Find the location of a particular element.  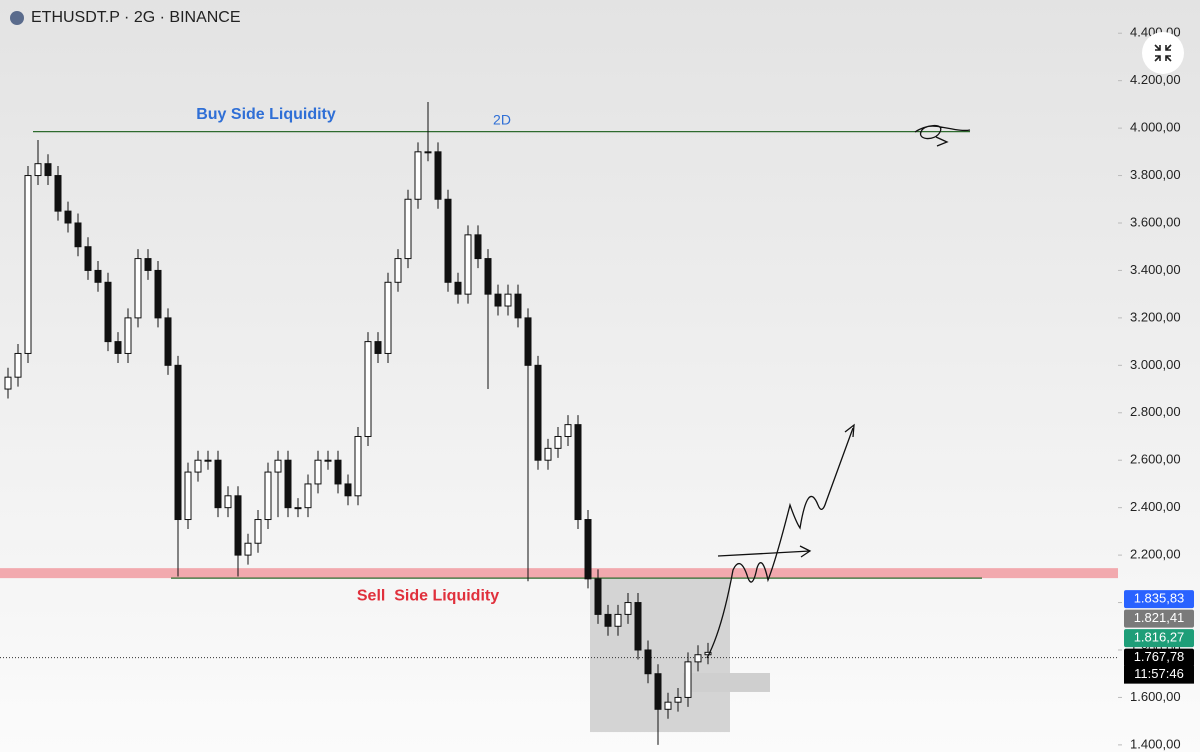

y-tick-label: 2.600,00 is located at coordinates (1155, 459).